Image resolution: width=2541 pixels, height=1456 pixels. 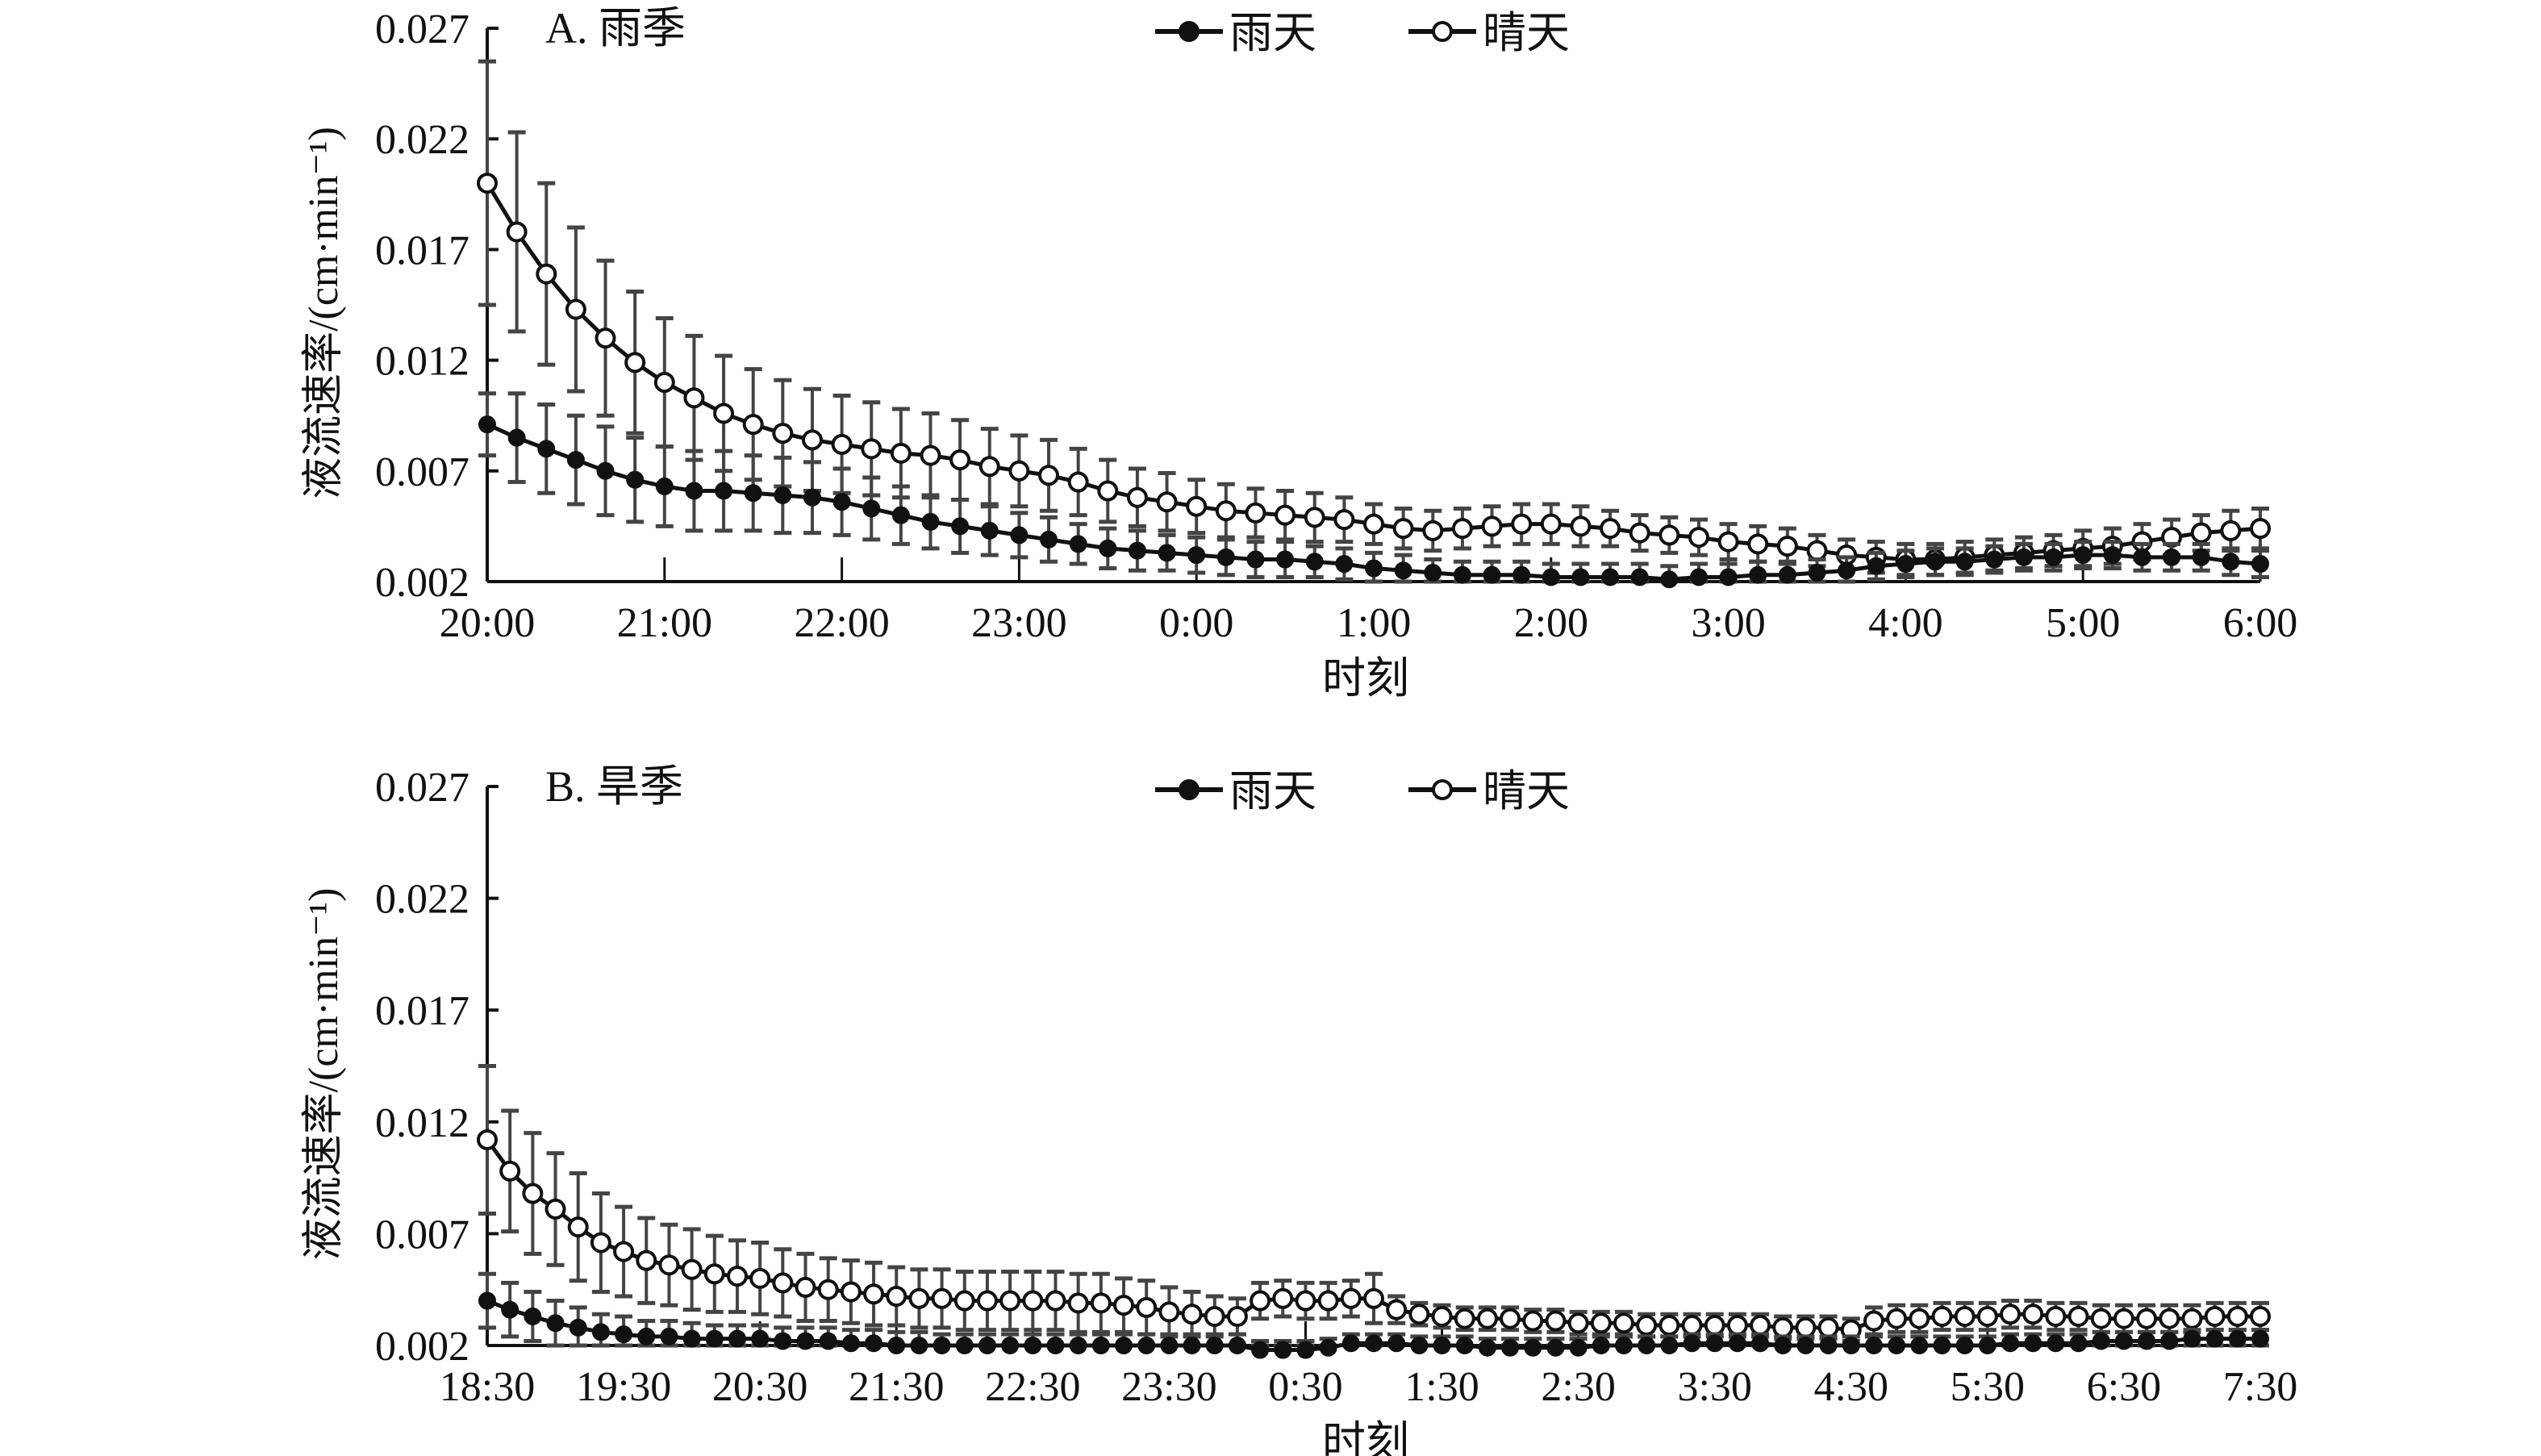 I want to click on y-tick-label: 0.002, so click(x=422, y=583).